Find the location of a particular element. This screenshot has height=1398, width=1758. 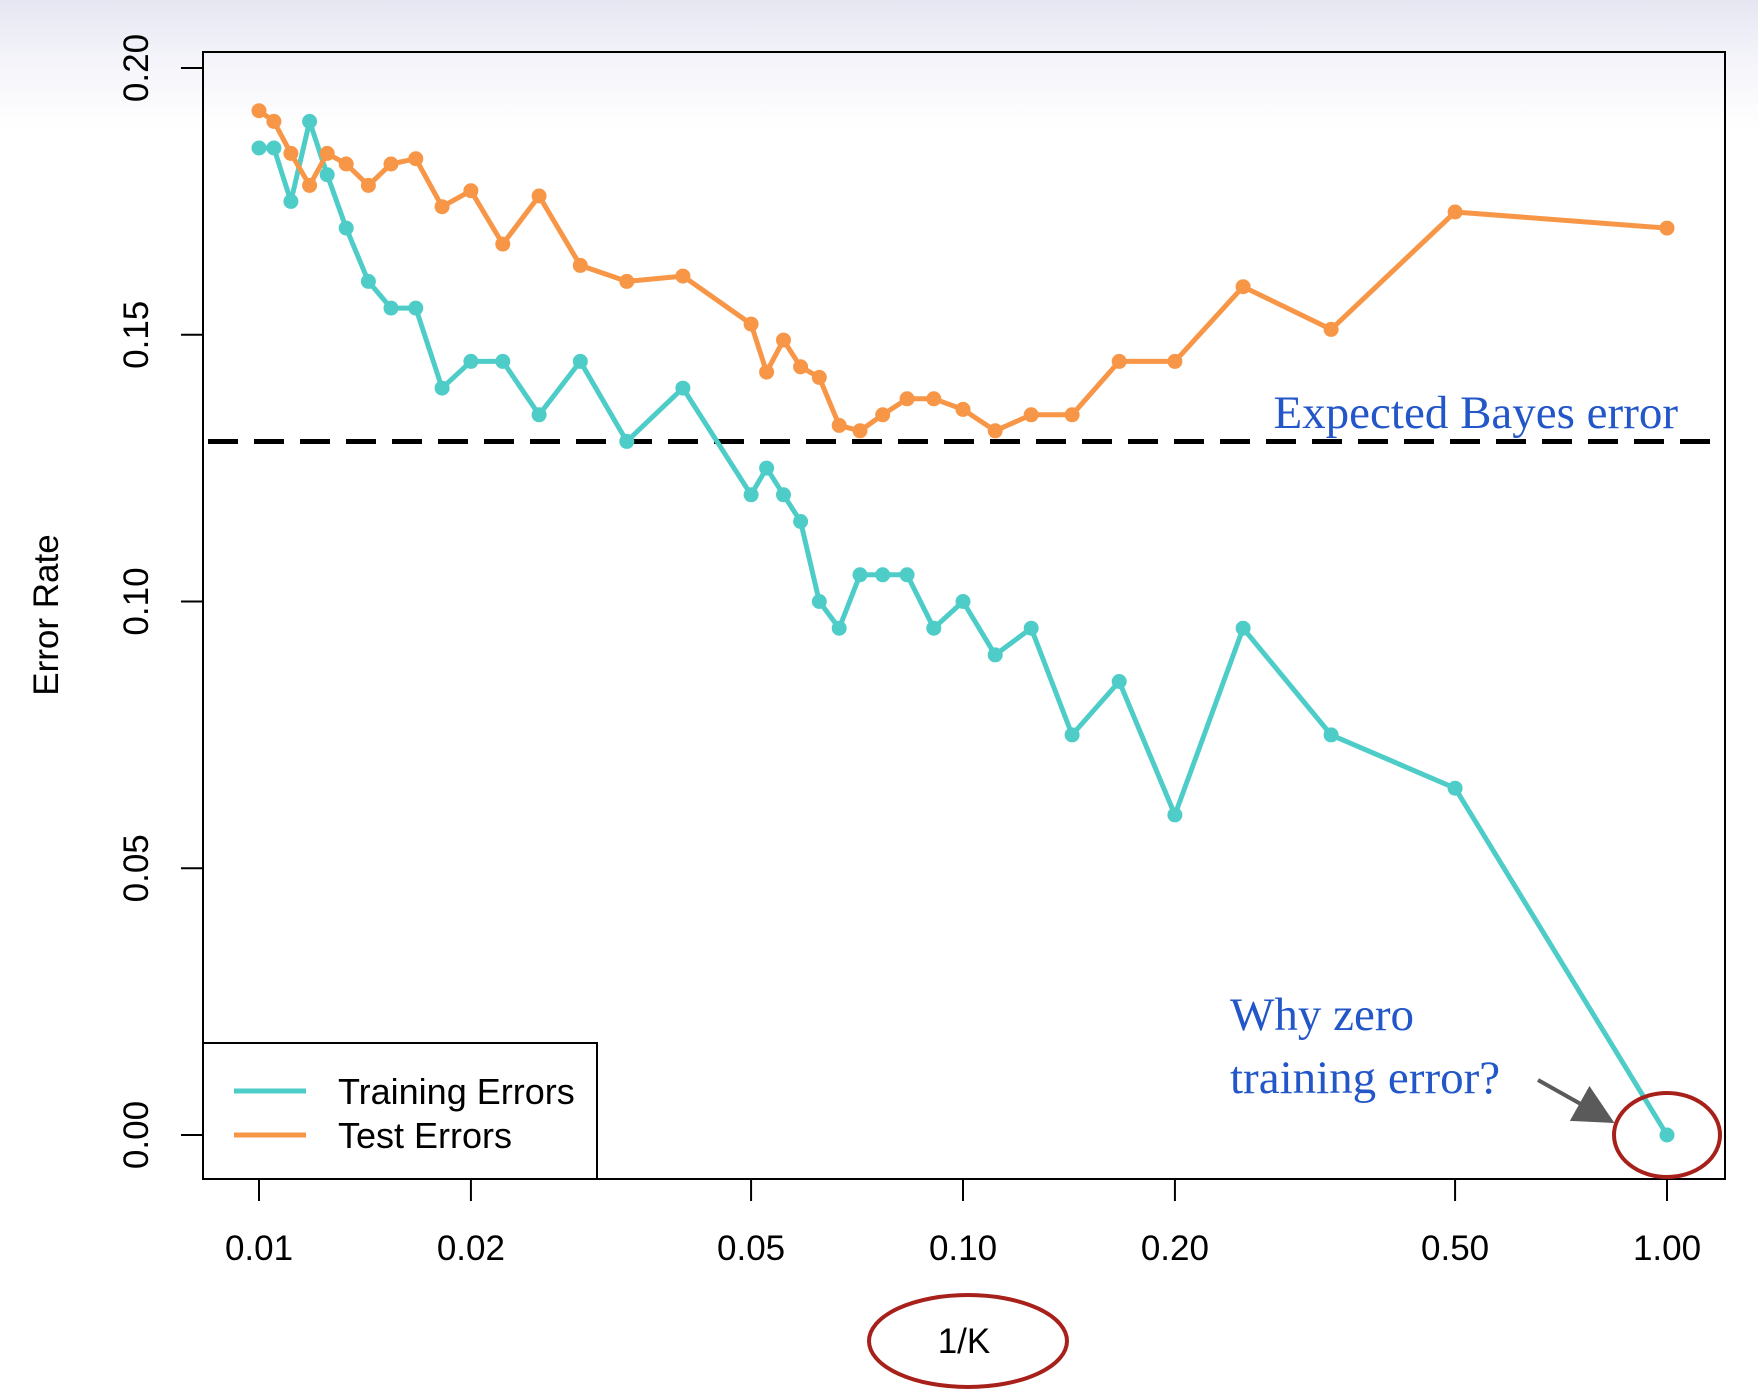

bayes-error-label: Expected Bayes error is located at coordinates (1475, 413).